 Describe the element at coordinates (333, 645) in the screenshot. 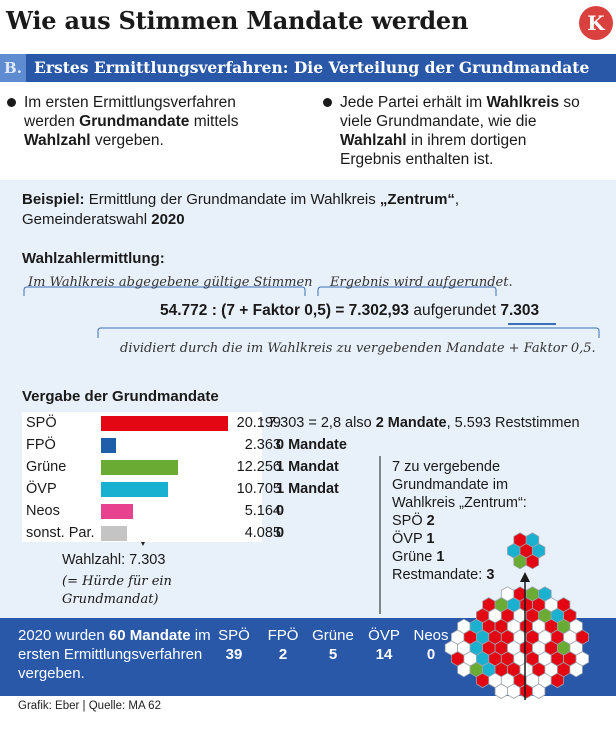

I see `summary-gruene: Grüne 5` at that location.